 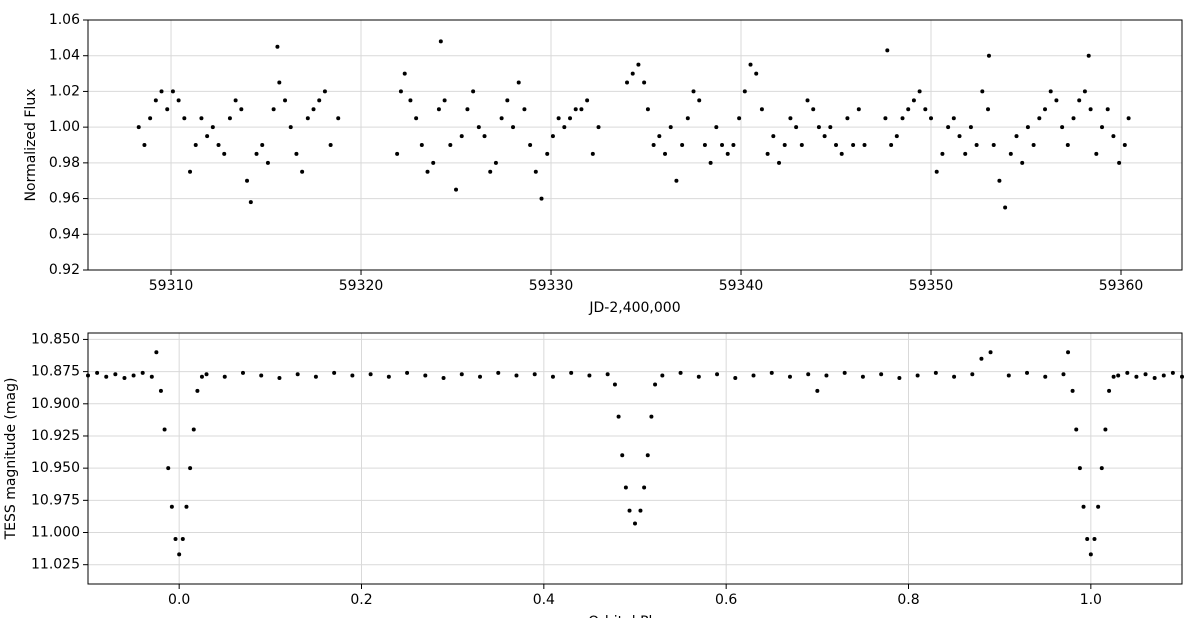 What do you see at coordinates (634, 308) in the screenshot?
I see `x-axis-label: JD-2,400,000` at bounding box center [634, 308].